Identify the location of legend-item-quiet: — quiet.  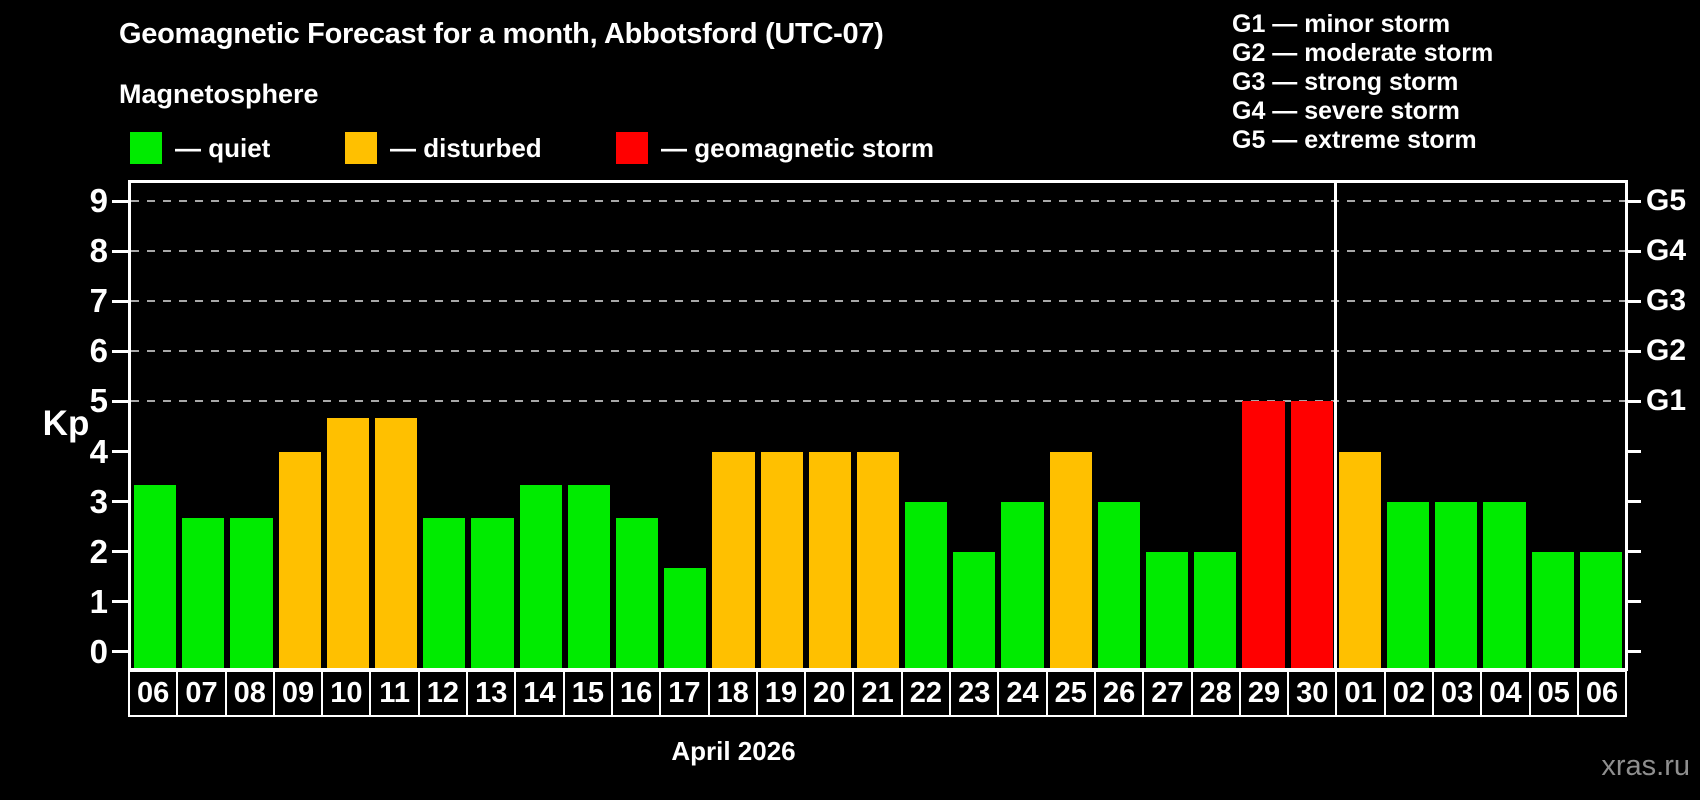
(200, 148).